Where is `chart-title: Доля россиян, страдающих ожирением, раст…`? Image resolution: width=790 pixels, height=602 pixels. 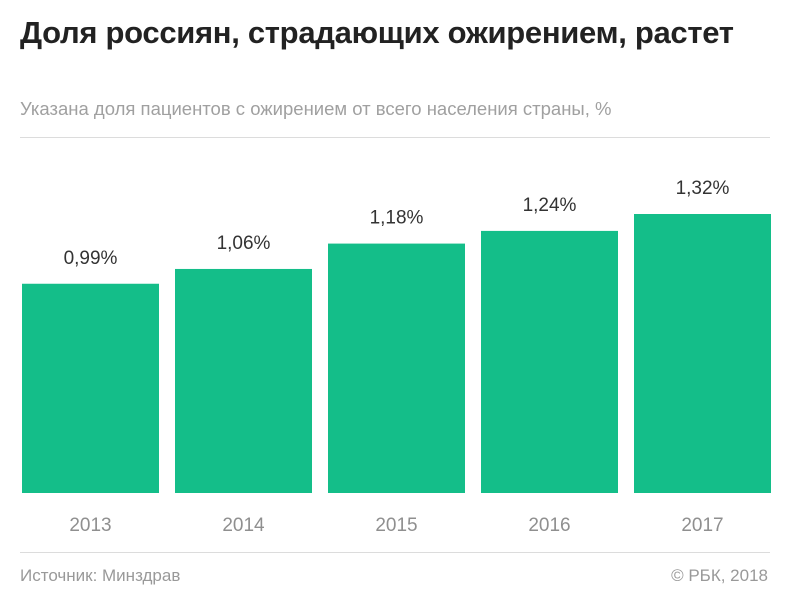 chart-title: Доля россиян, страдающих ожирением, раст… is located at coordinates (377, 32).